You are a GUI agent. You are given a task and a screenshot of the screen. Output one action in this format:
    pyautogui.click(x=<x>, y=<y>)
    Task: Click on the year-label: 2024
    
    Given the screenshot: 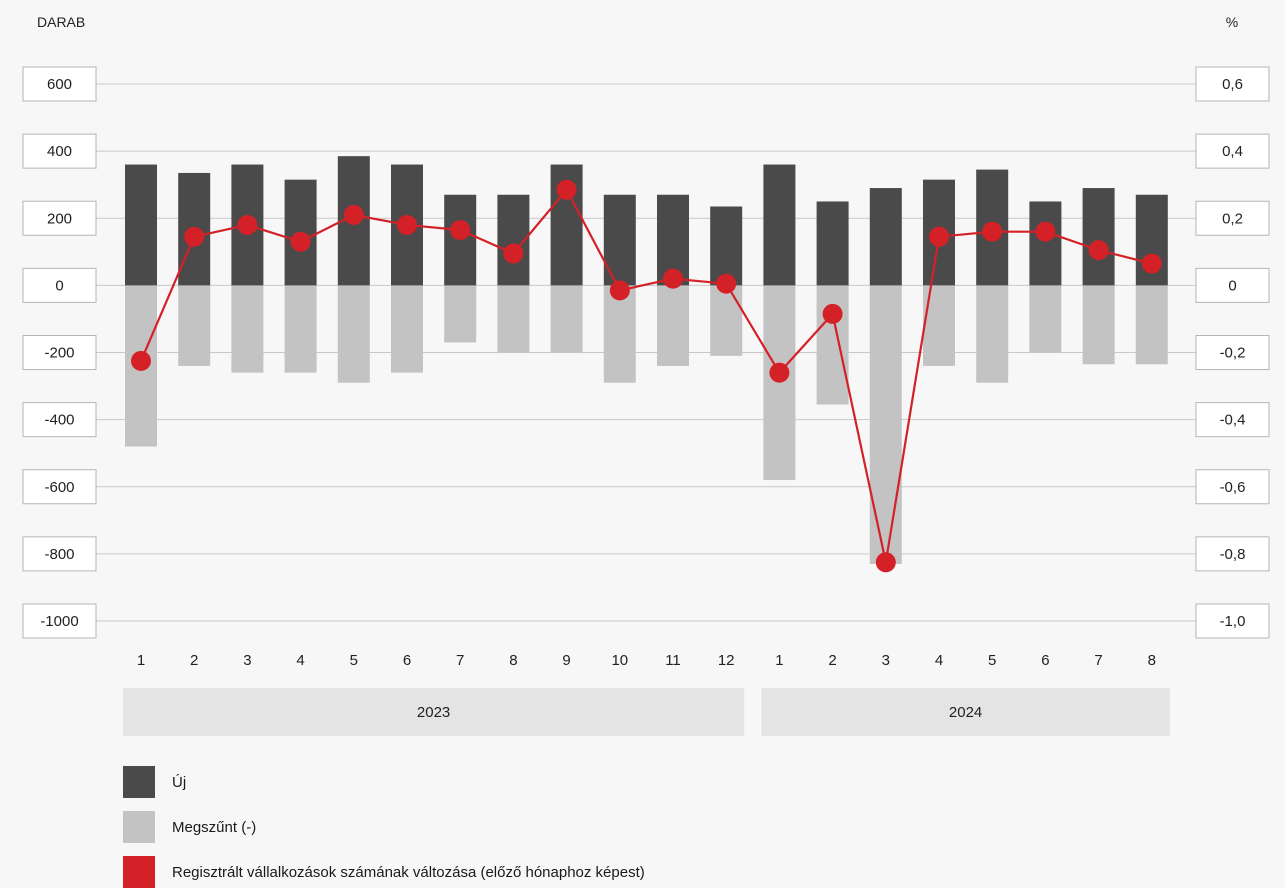 What is the action you would take?
    pyautogui.click(x=965, y=712)
    